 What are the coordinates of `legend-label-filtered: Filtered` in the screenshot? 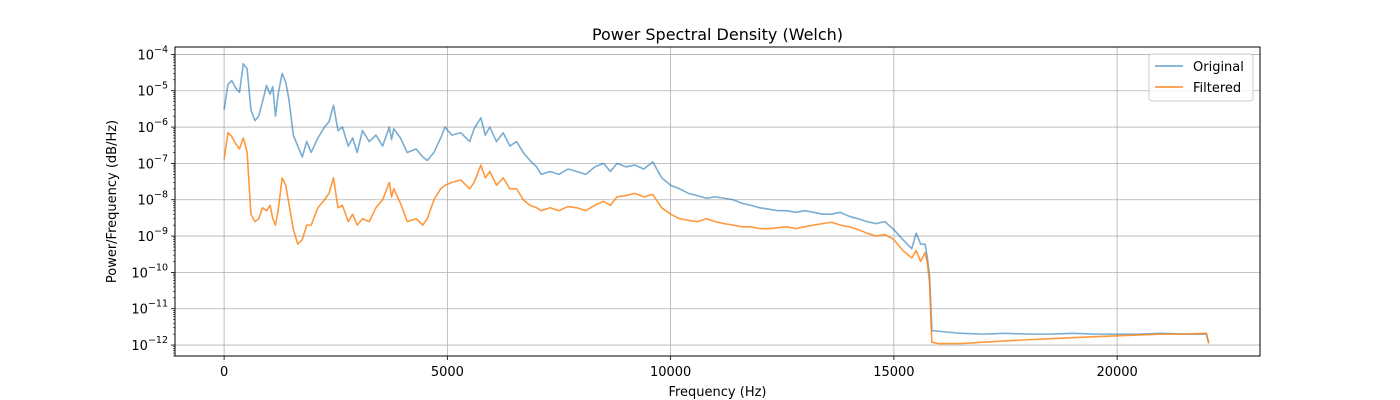 It's located at (1217, 88).